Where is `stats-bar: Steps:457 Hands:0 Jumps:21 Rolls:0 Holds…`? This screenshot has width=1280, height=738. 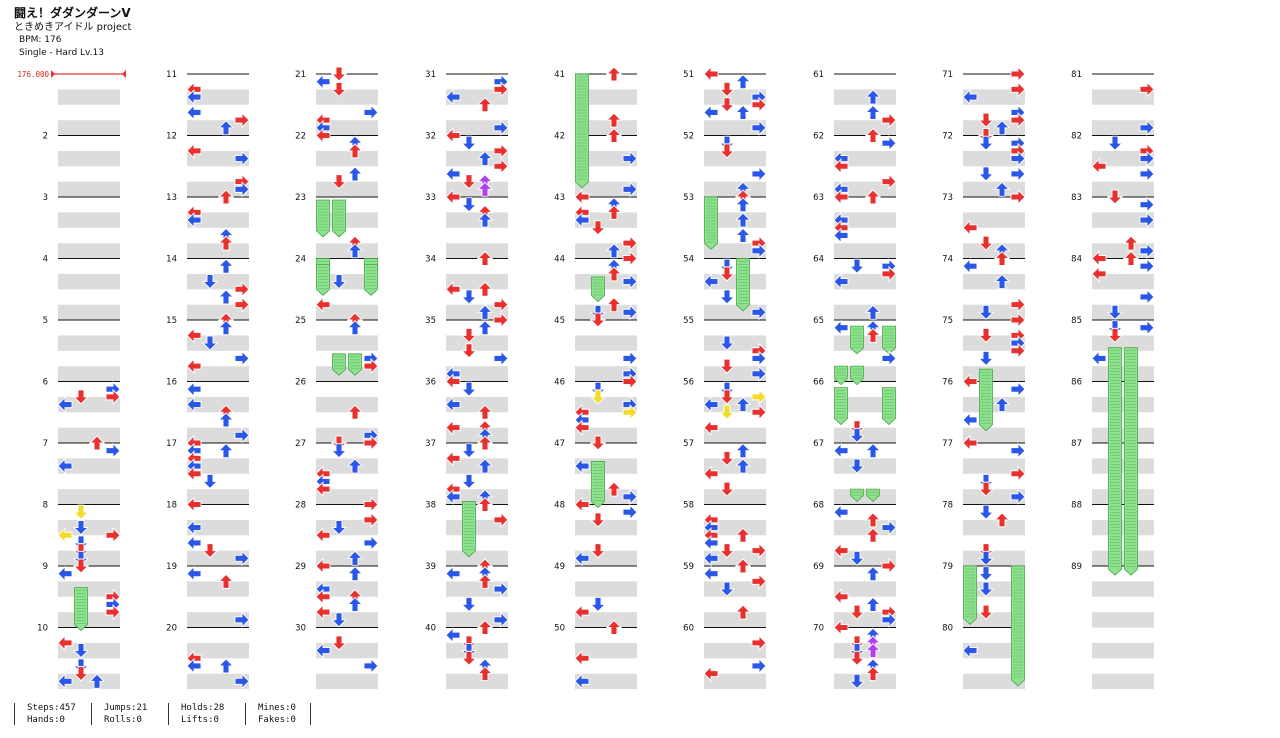 stats-bar: Steps:457 Hands:0 Jumps:21 Rolls:0 Holds… is located at coordinates (162, 714).